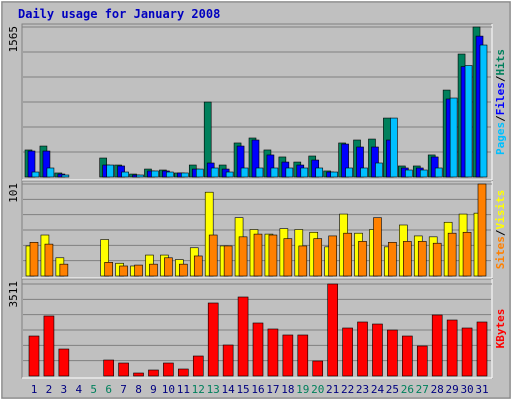  Describe the element at coordinates (392, 389) in the screenshot. I see `x-tick-label: 25` at that location.